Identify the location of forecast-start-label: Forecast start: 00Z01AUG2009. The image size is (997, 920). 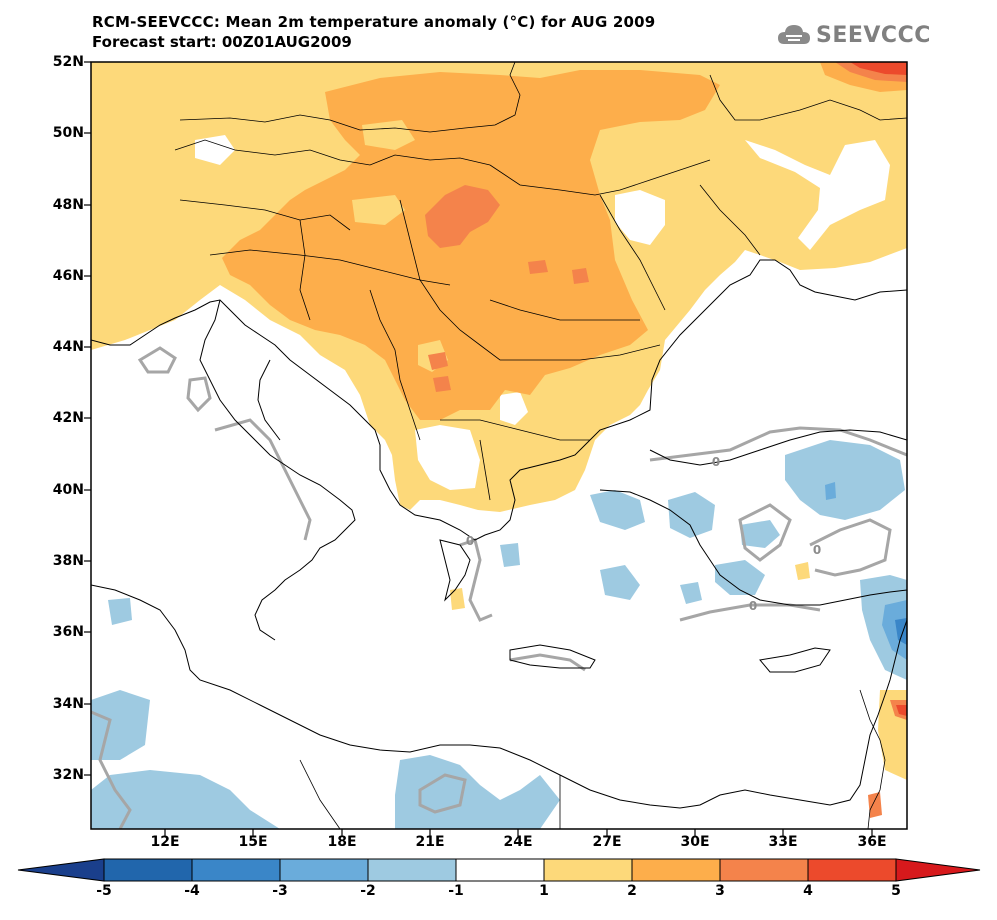
(222, 42).